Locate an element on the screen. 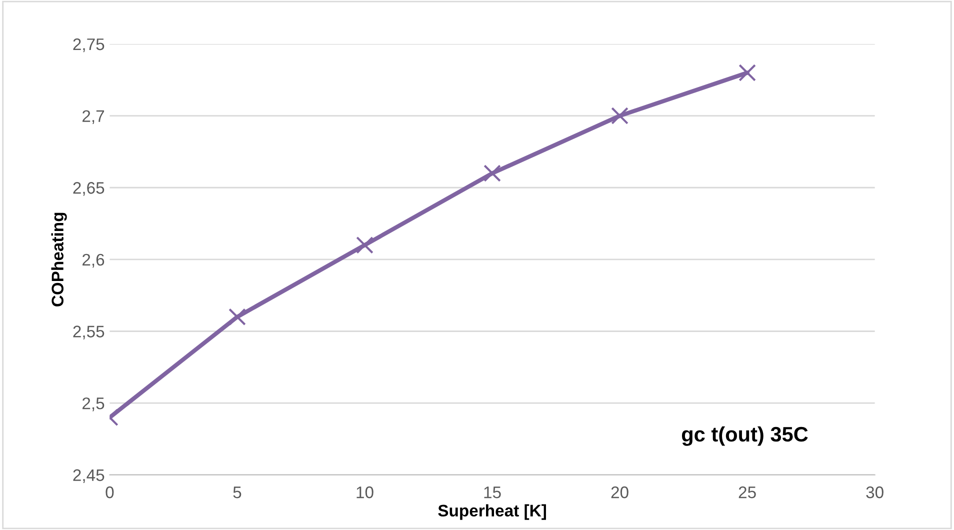 This screenshot has width=954, height=530. y-axis-title: COPheating is located at coordinates (59, 259).